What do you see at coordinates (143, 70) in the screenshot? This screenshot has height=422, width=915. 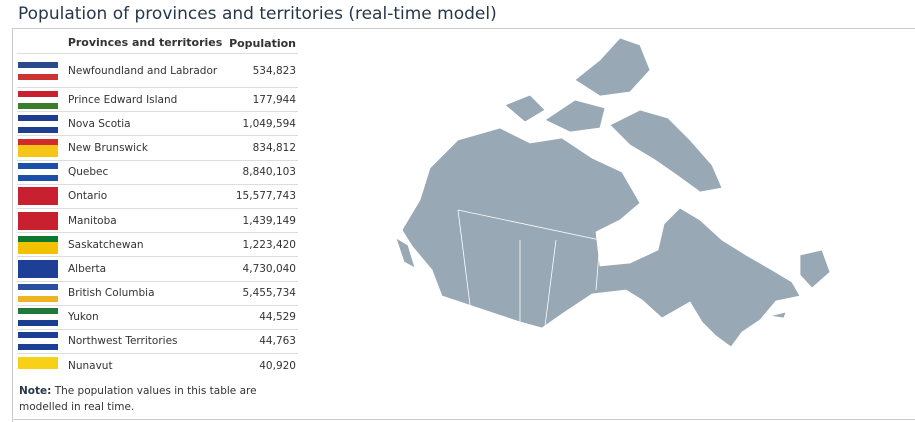 I see `province-name: Newfoundland and Labrador` at bounding box center [143, 70].